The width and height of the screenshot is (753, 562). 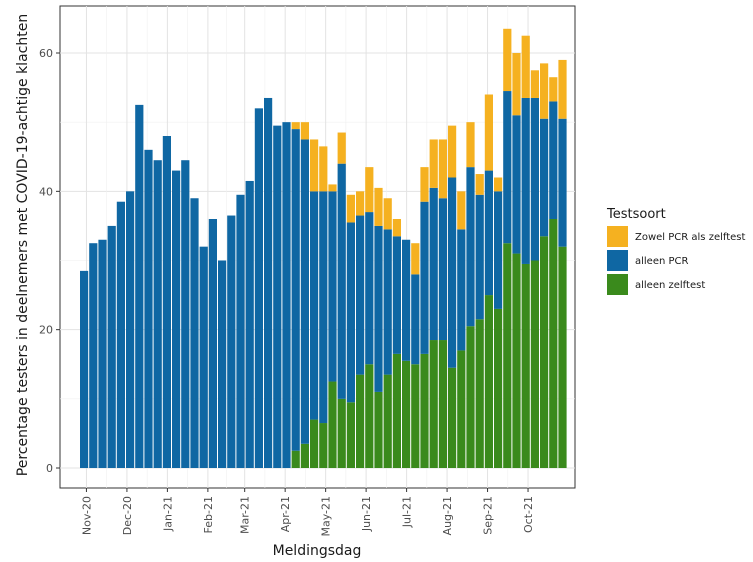 I want to click on x-tick-label: Apr-21, so click(x=285, y=514).